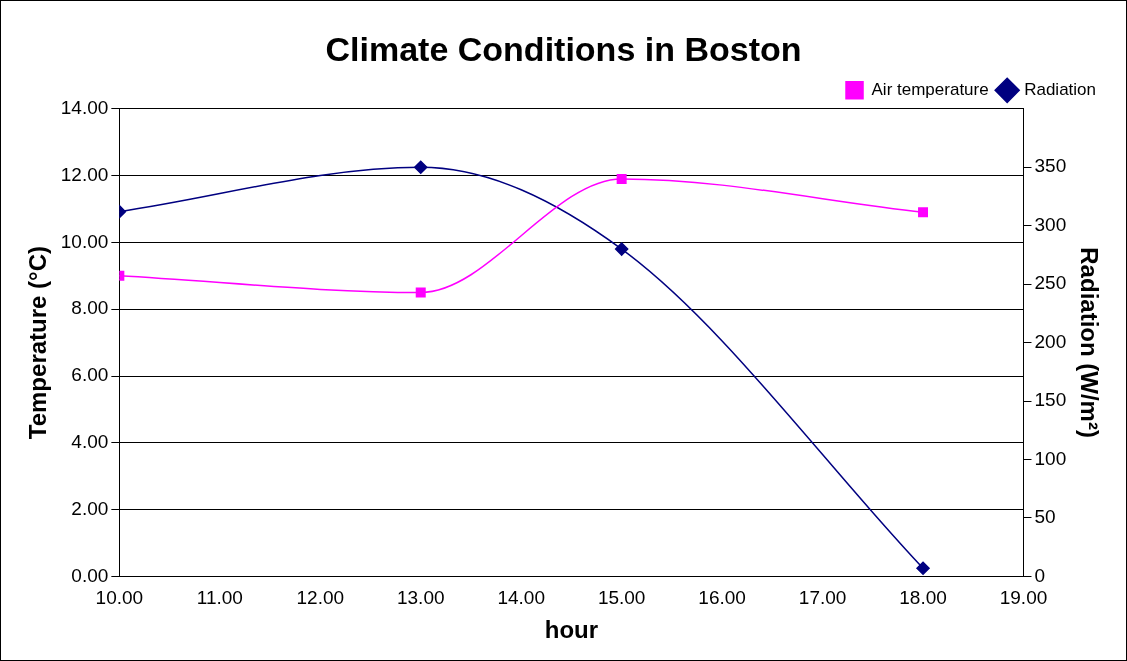 The image size is (1127, 661). What do you see at coordinates (84, 241) in the screenshot?
I see `y-tick-label: 10.00` at bounding box center [84, 241].